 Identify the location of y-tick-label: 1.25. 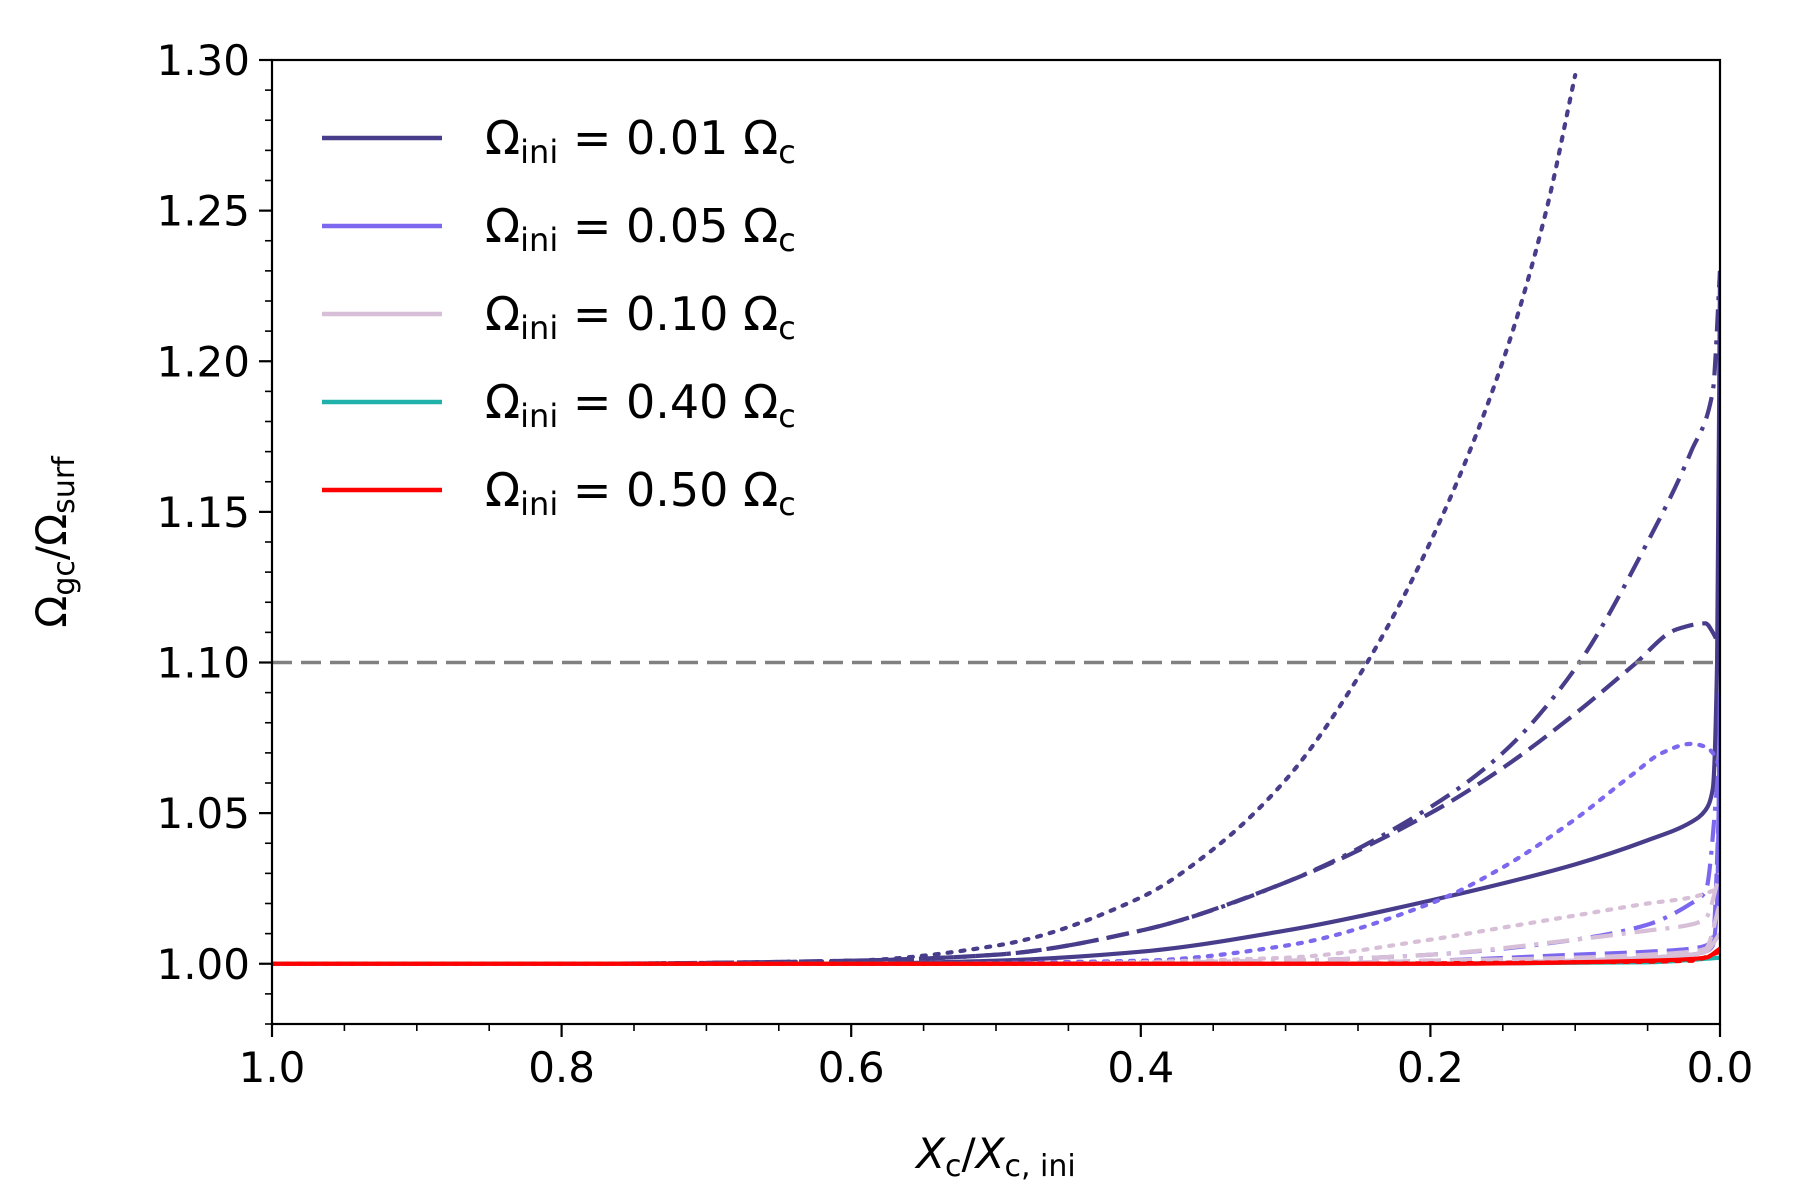
(203, 211).